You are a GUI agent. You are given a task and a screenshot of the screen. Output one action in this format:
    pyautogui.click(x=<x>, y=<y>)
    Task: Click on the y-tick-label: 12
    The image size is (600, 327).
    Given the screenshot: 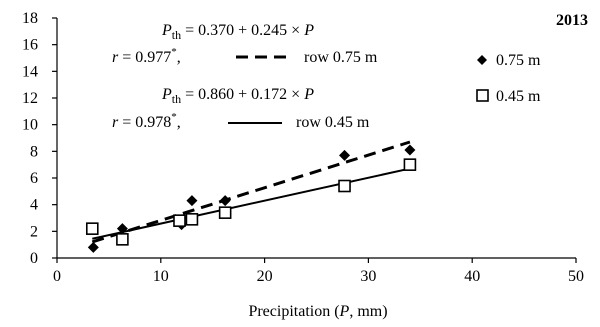 What is the action you would take?
    pyautogui.click(x=30, y=98)
    